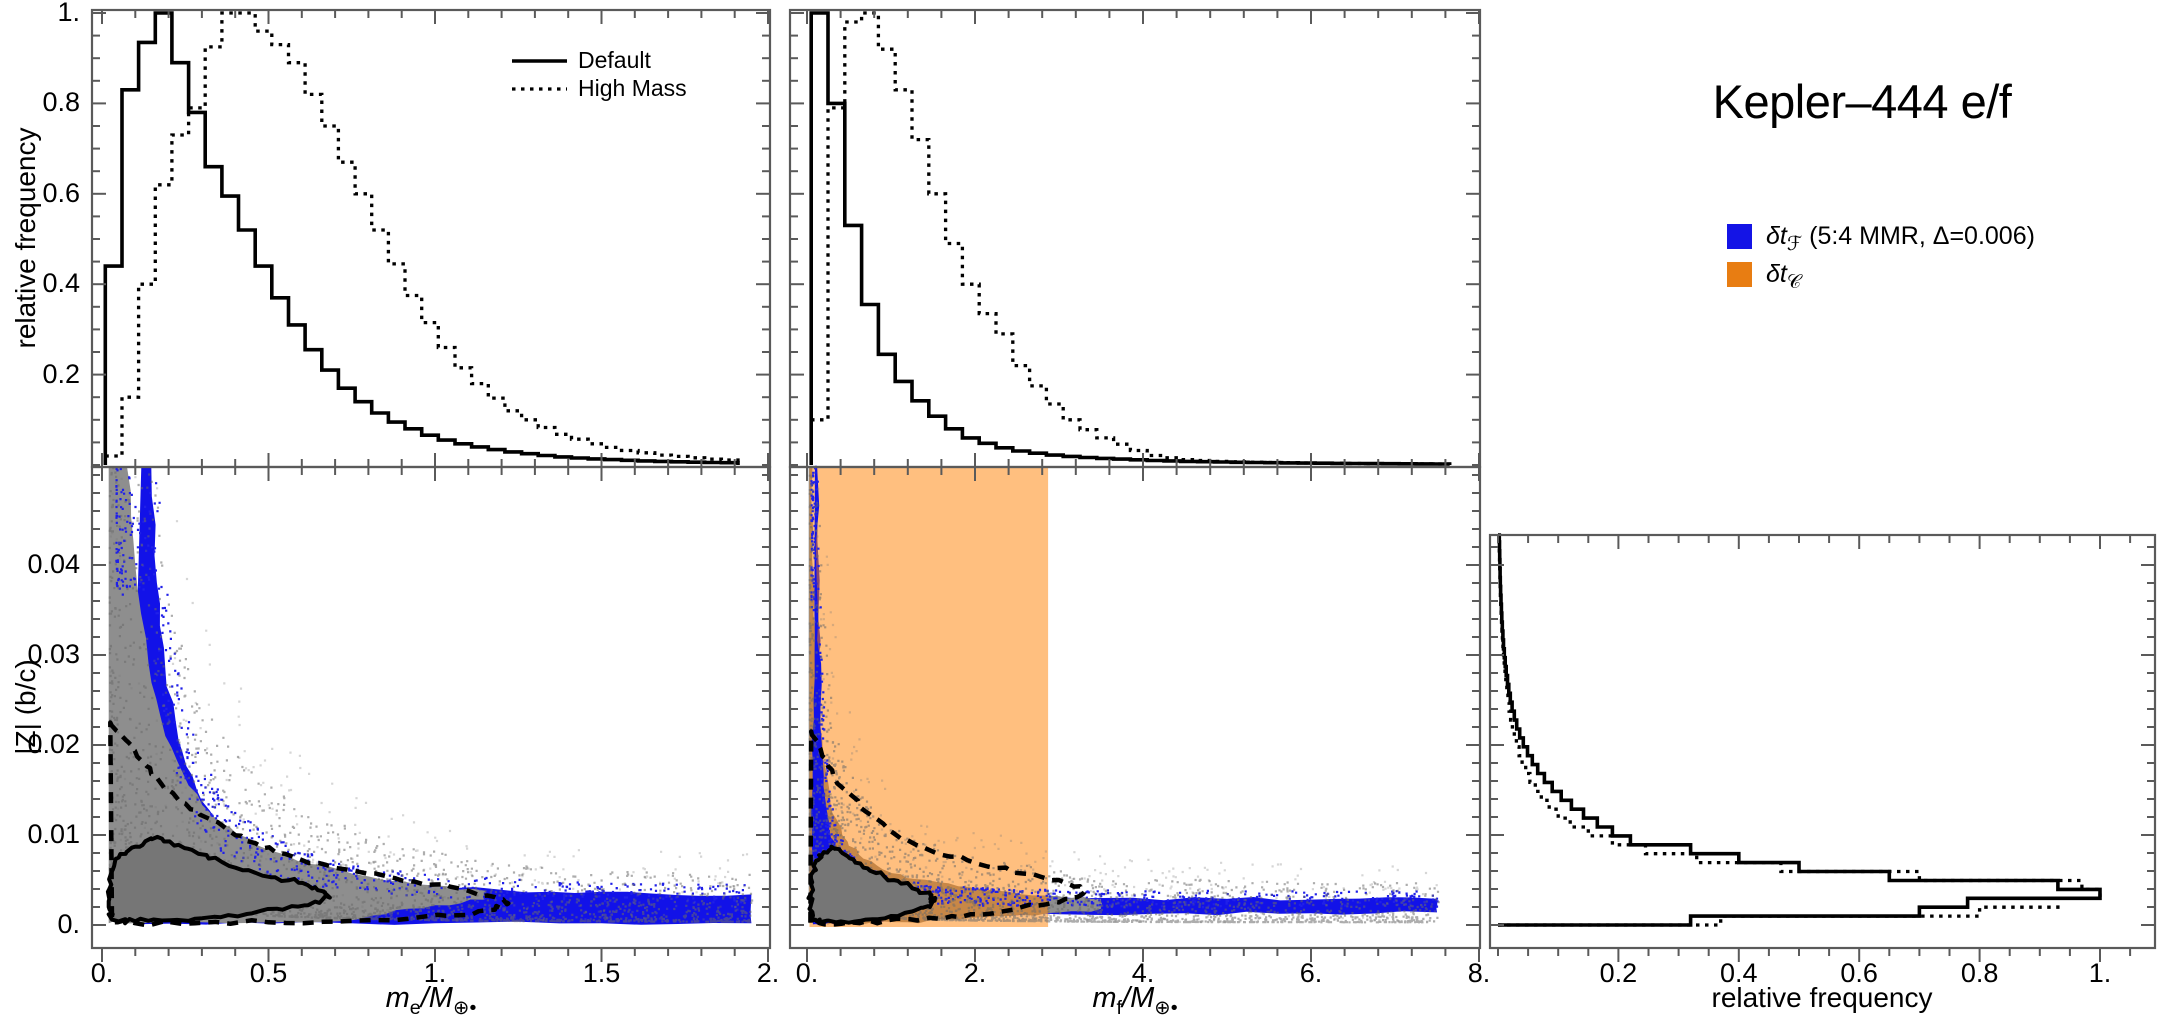 The width and height of the screenshot is (2169, 1027). Describe the element at coordinates (1123, 696) in the screenshot. I see `panel-scatter-mf` at that location.